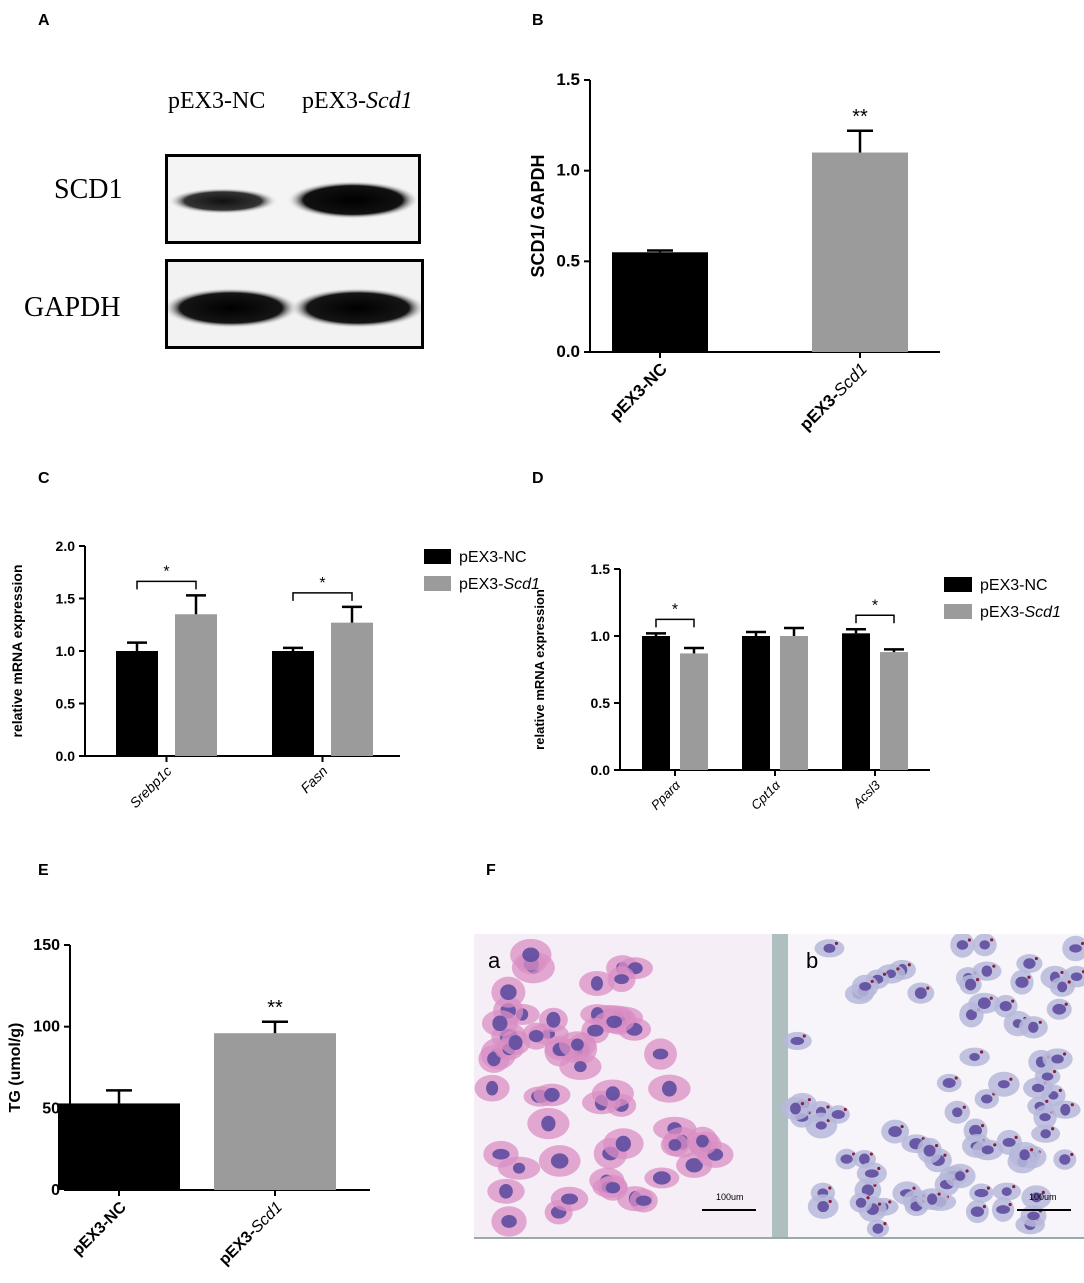  I want to click on band-gapdh-nc, so click(233, 308).